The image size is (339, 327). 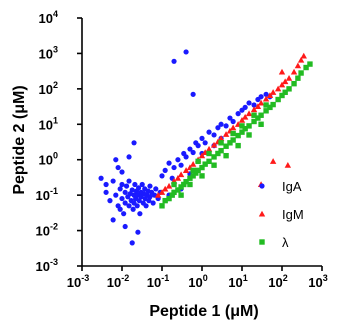 What do you see at coordinates (203, 311) in the screenshot?
I see `x-axis-title: Peptide 1 (μM)` at bounding box center [203, 311].